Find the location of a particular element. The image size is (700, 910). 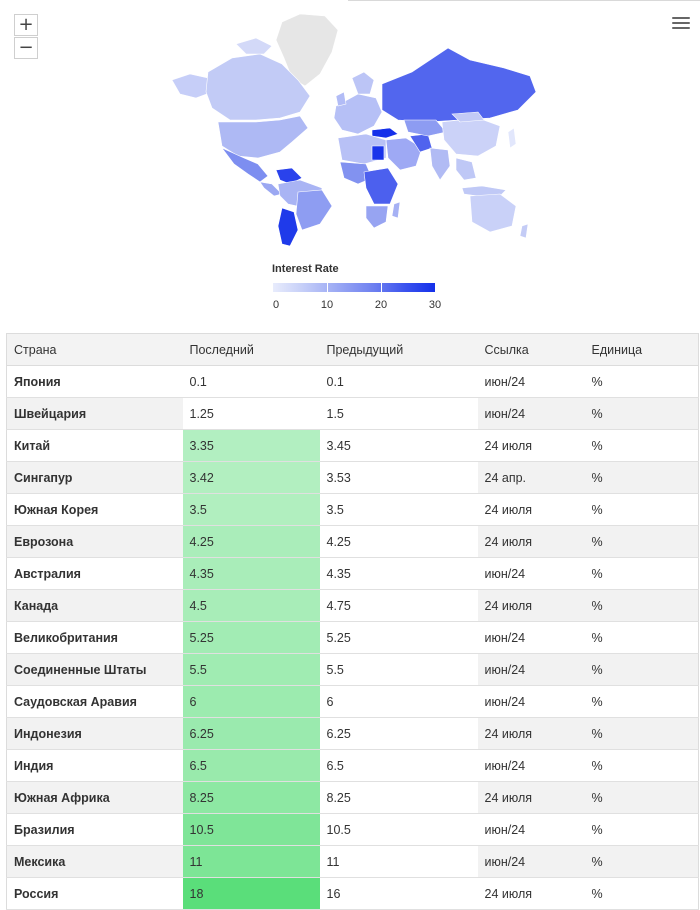

legend-tick-label: 10 is located at coordinates (327, 305).